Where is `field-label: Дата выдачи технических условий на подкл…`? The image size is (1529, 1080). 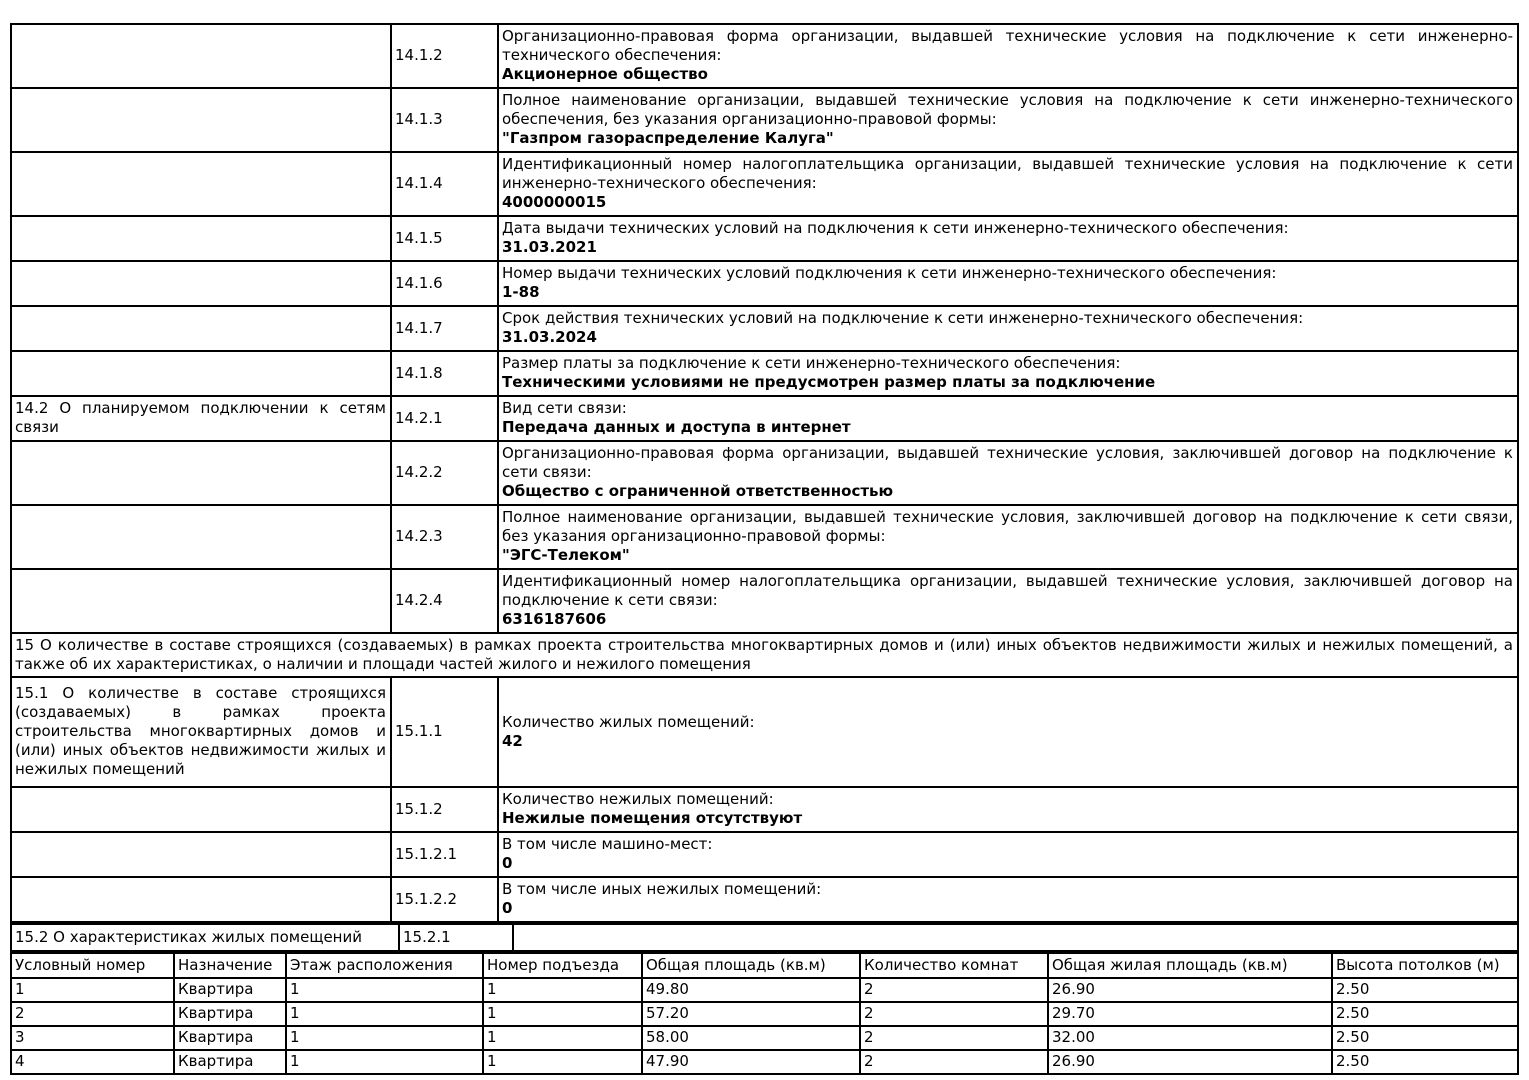 field-label: Дата выдачи технических условий на подкл… is located at coordinates (895, 228).